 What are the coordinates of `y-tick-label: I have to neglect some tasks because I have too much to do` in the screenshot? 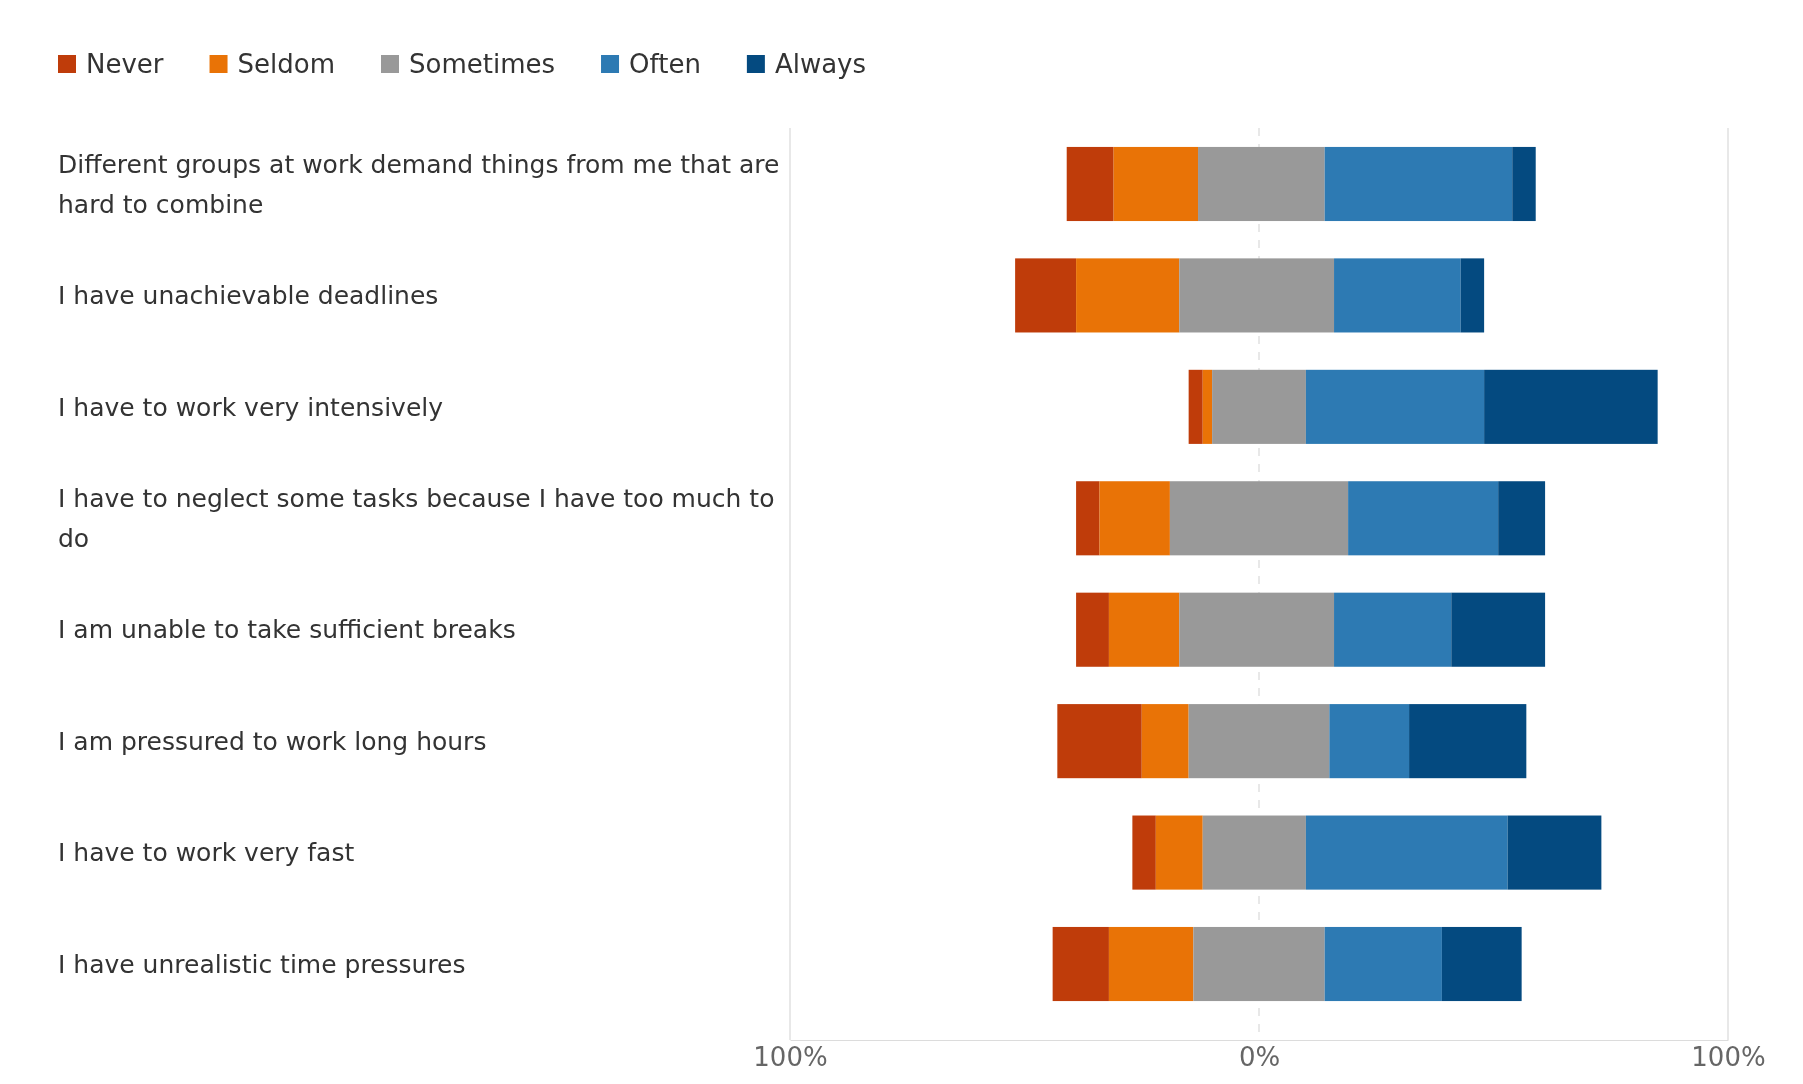 It's located at (416, 519).